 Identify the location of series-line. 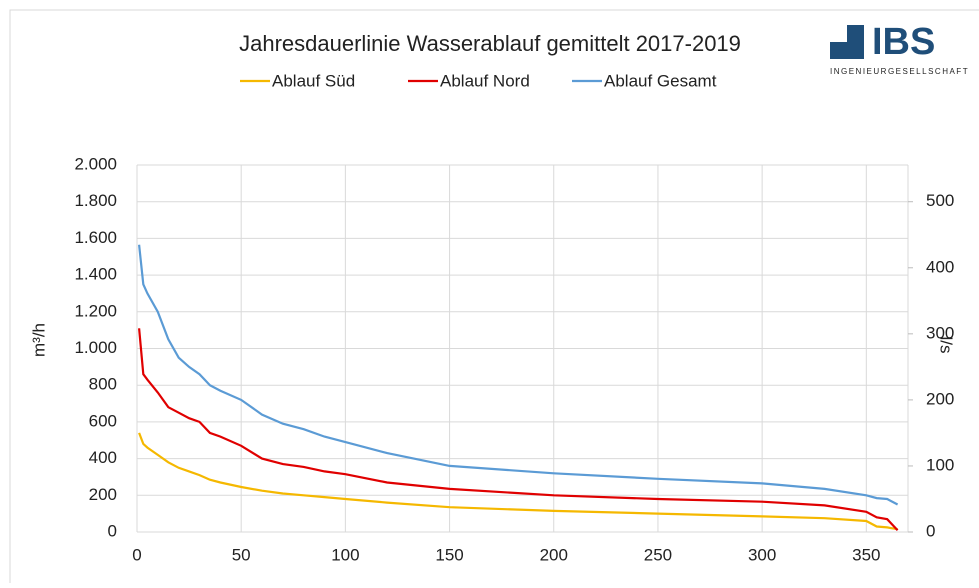
(518, 481).